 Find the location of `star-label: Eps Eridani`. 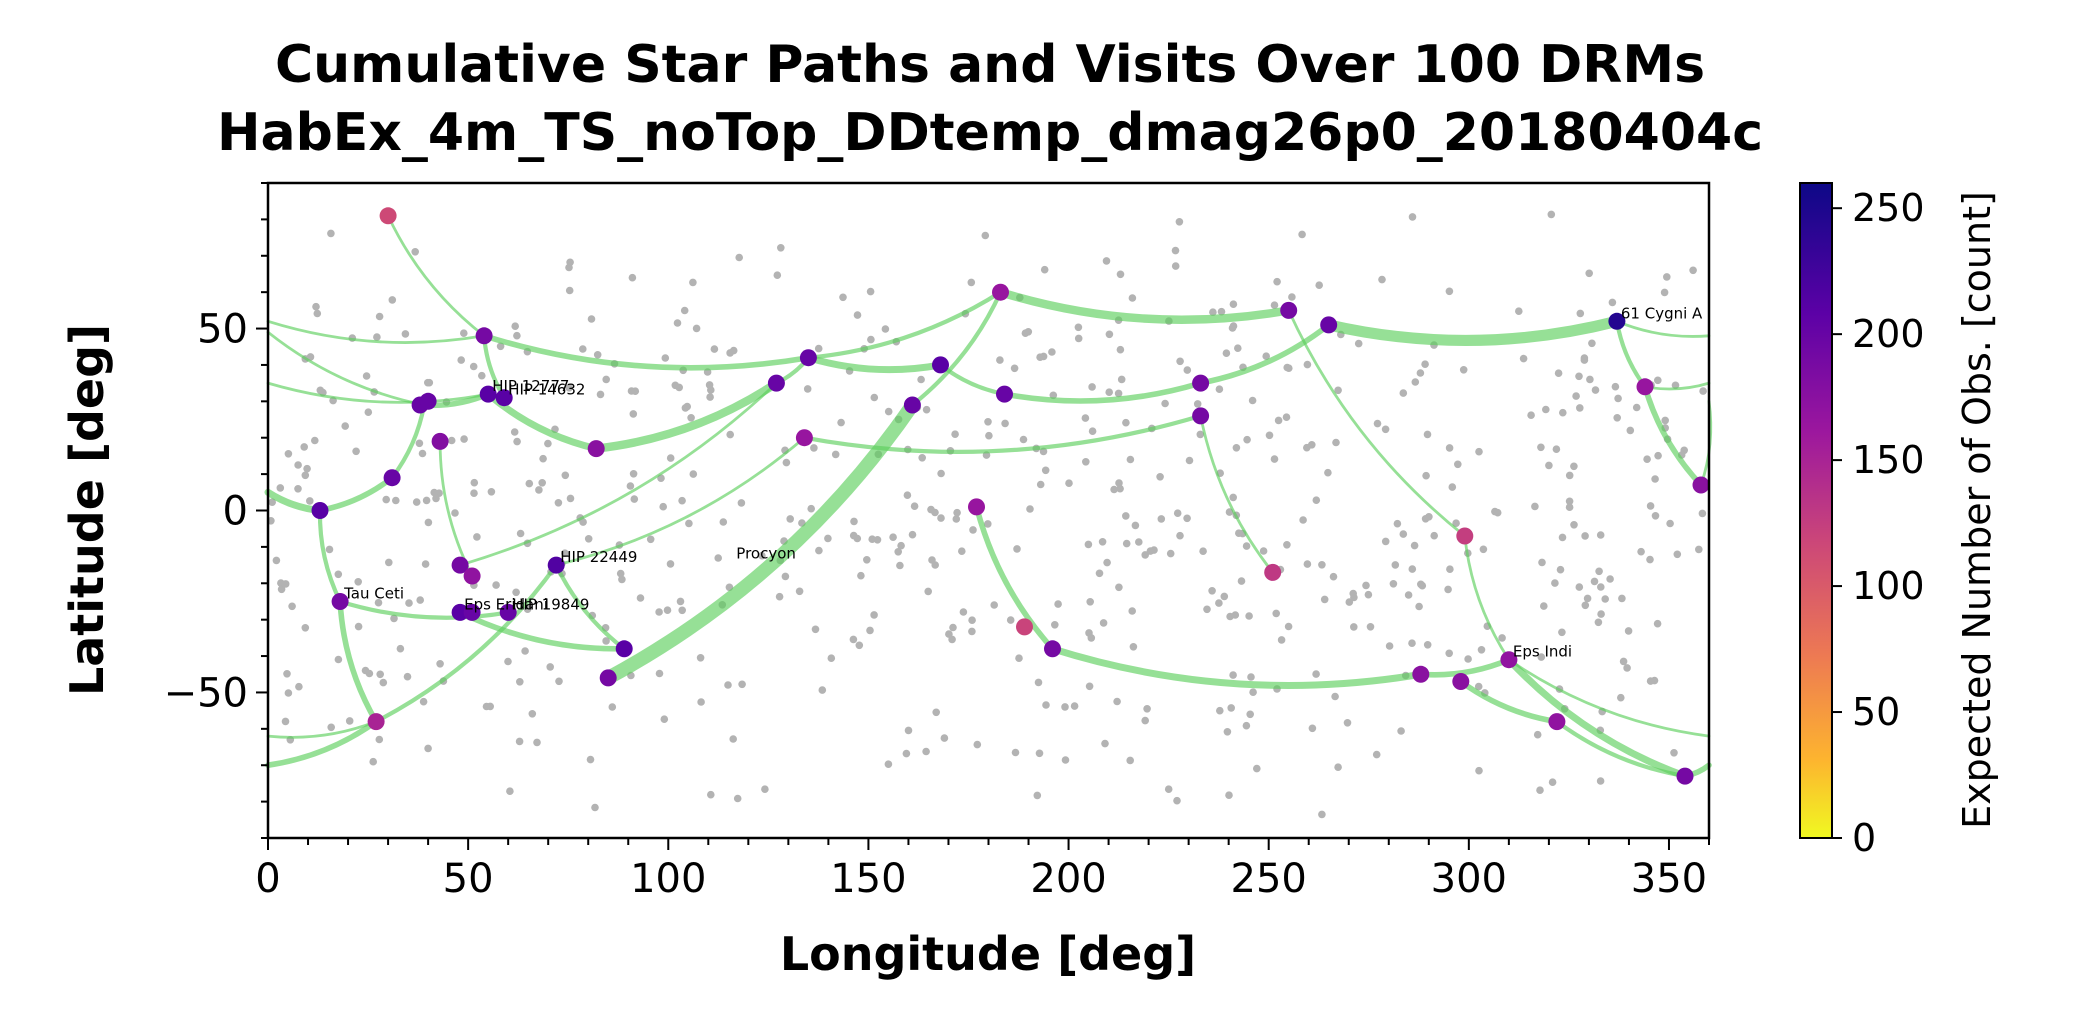

star-label: Eps Eridani is located at coordinates (506, 604).